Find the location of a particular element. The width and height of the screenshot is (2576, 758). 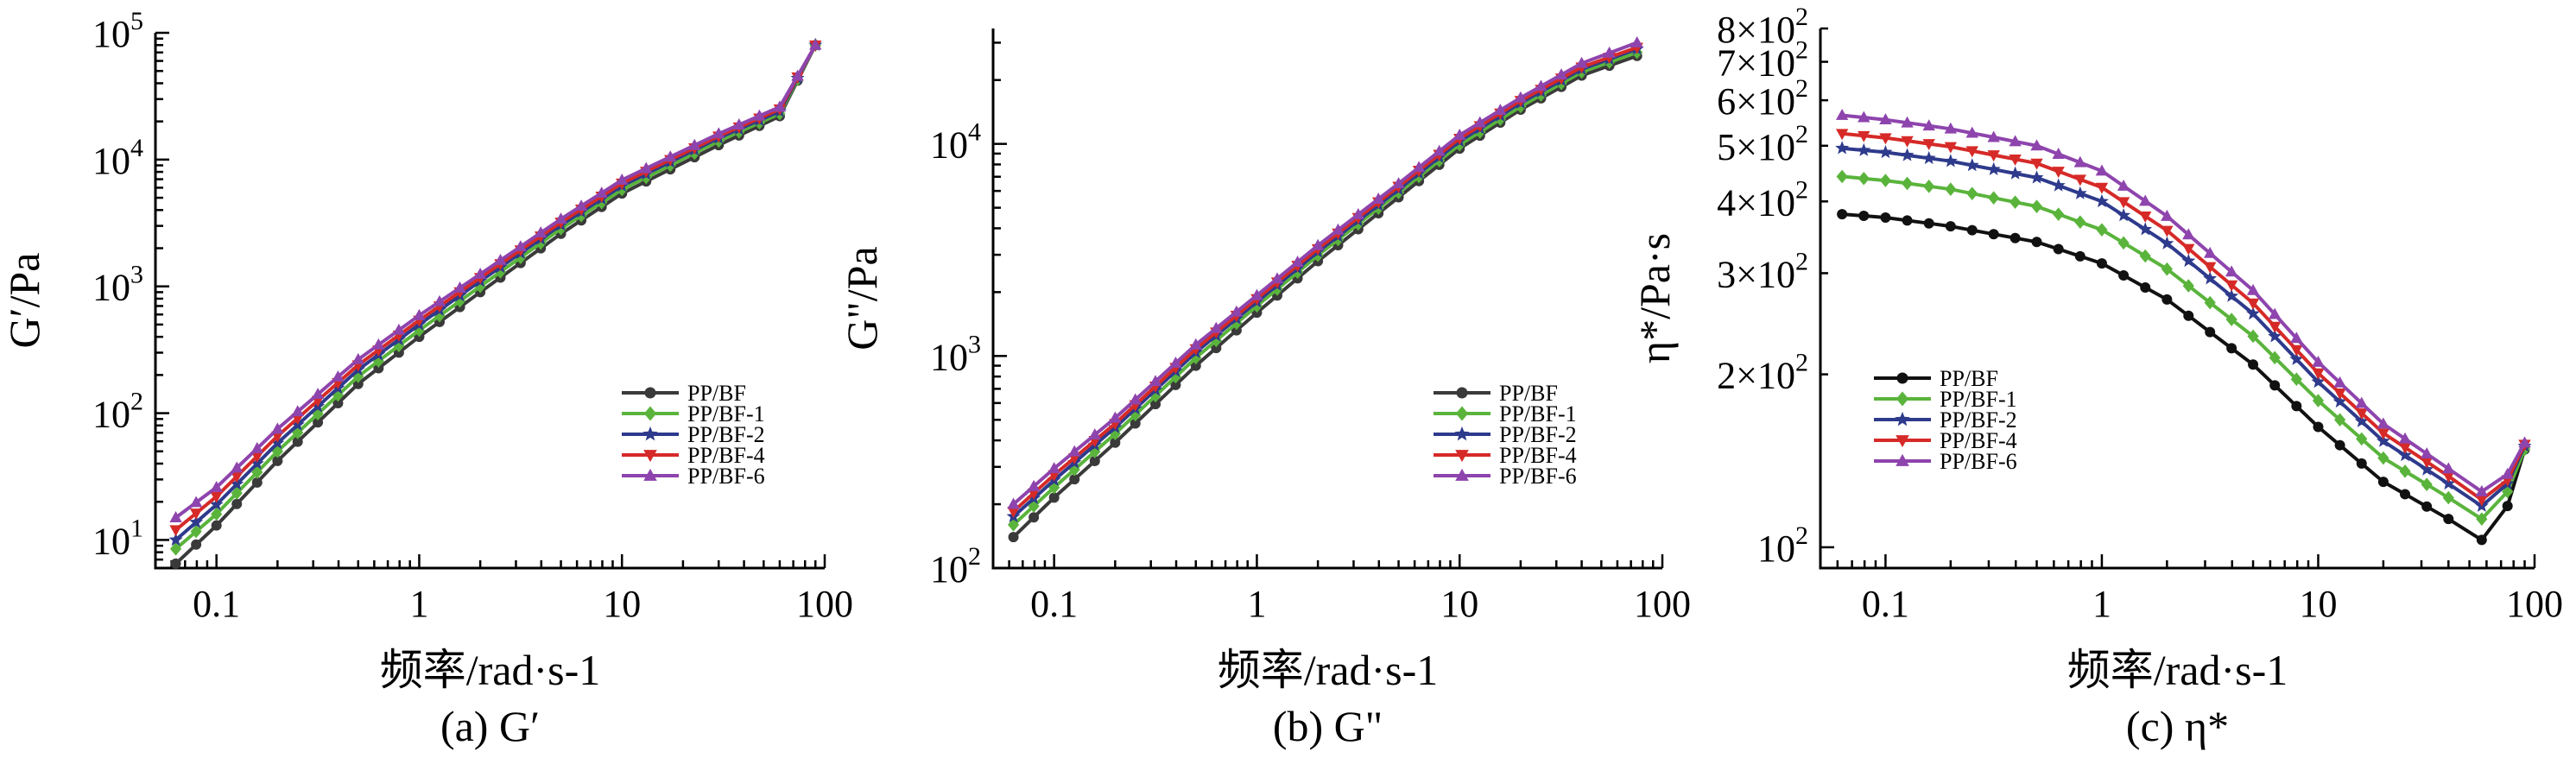

series-PP/BF-1 is located at coordinates (2183, 348).